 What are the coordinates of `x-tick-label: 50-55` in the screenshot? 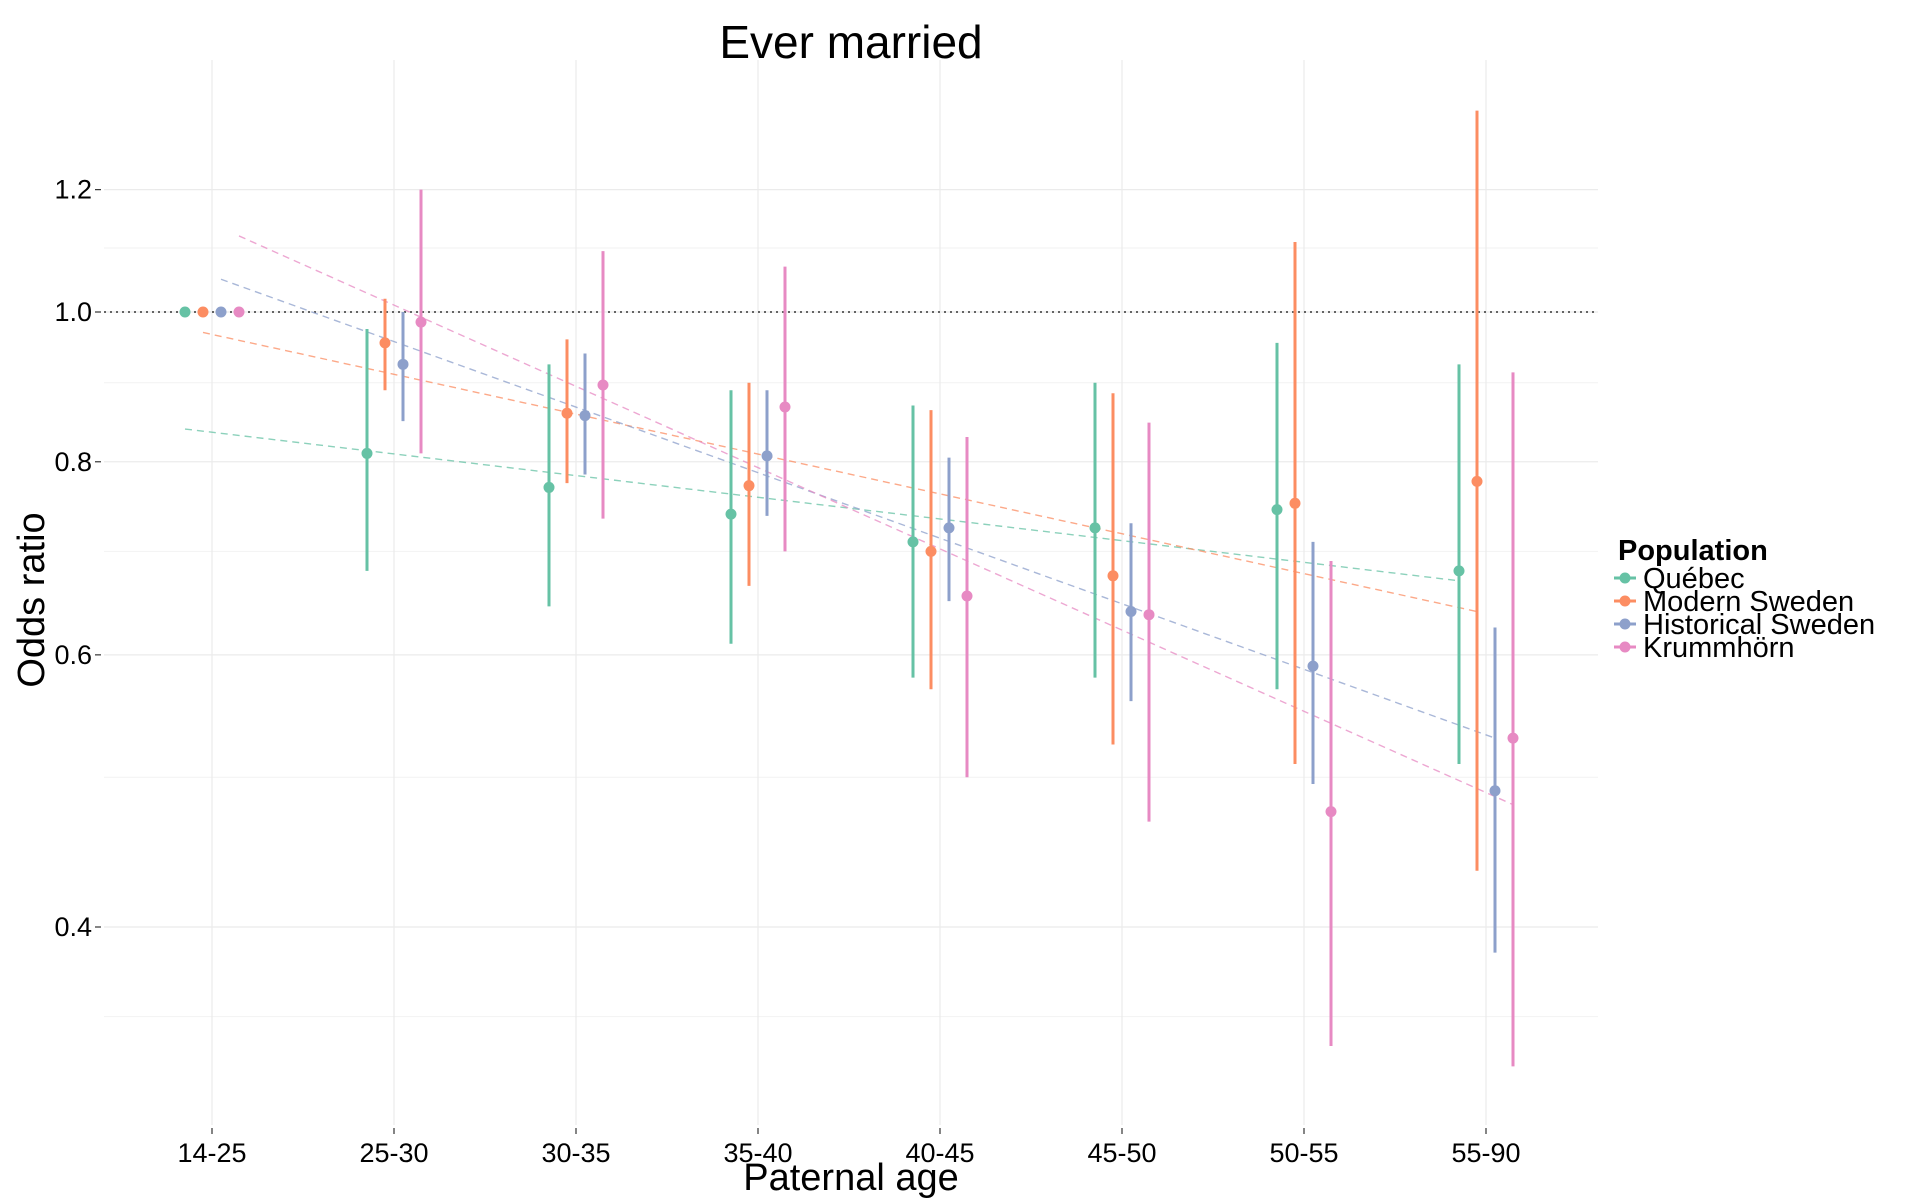 It's located at (1303, 1153).